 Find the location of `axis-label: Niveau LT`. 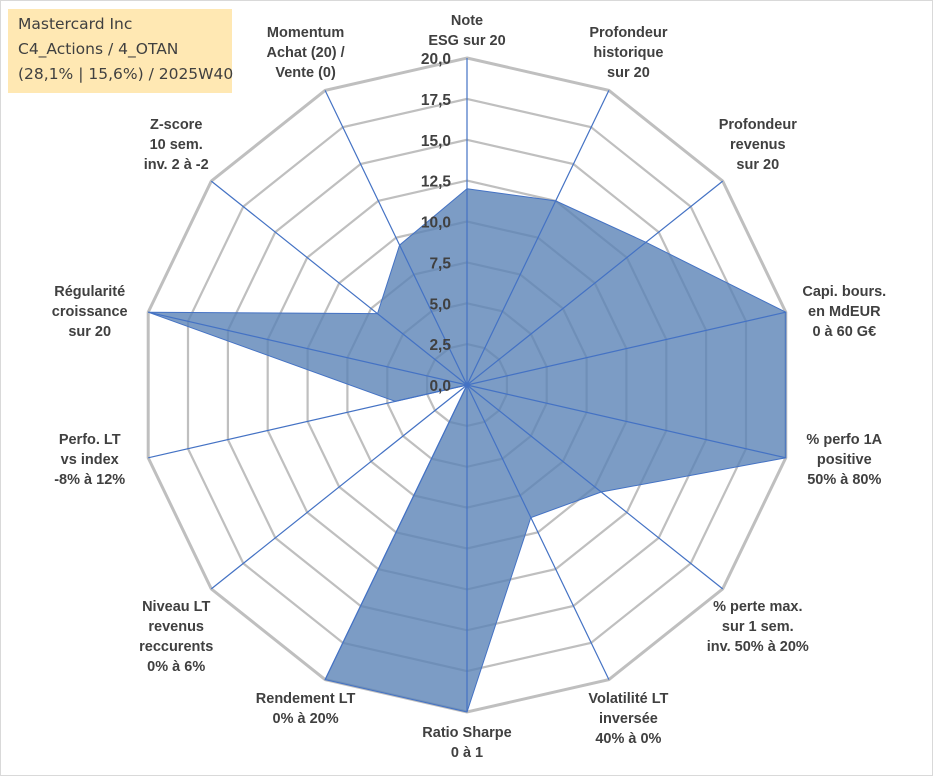

axis-label: Niveau LT is located at coordinates (176, 607).